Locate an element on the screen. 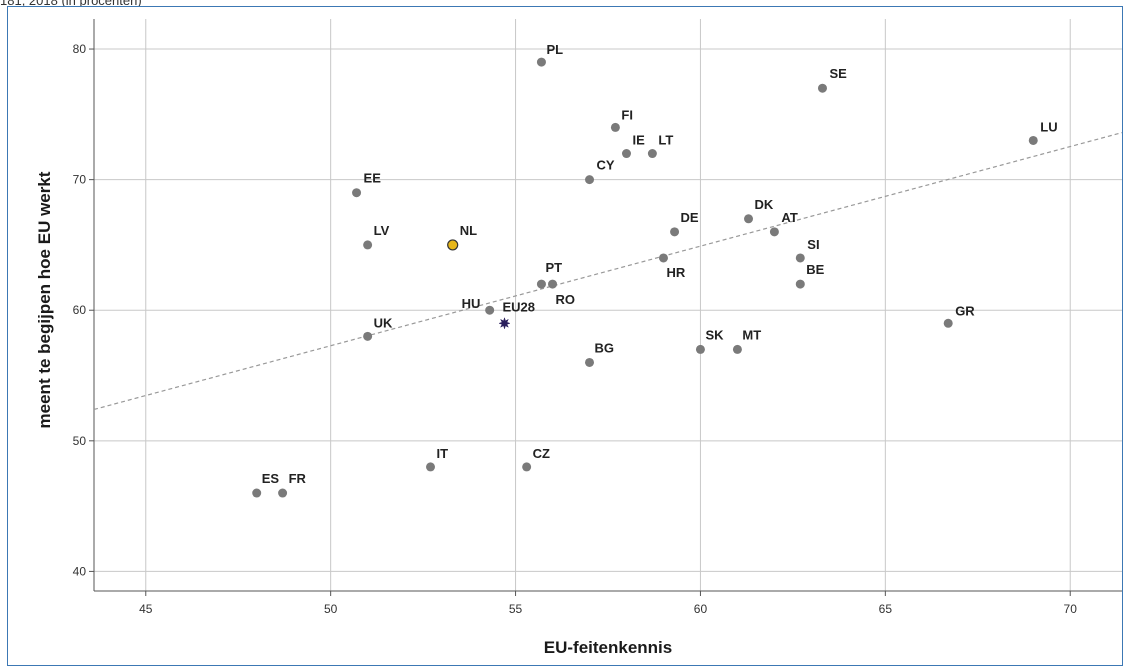 The width and height of the screenshot is (1126, 668). x-tick-label: 60 is located at coordinates (701, 609).